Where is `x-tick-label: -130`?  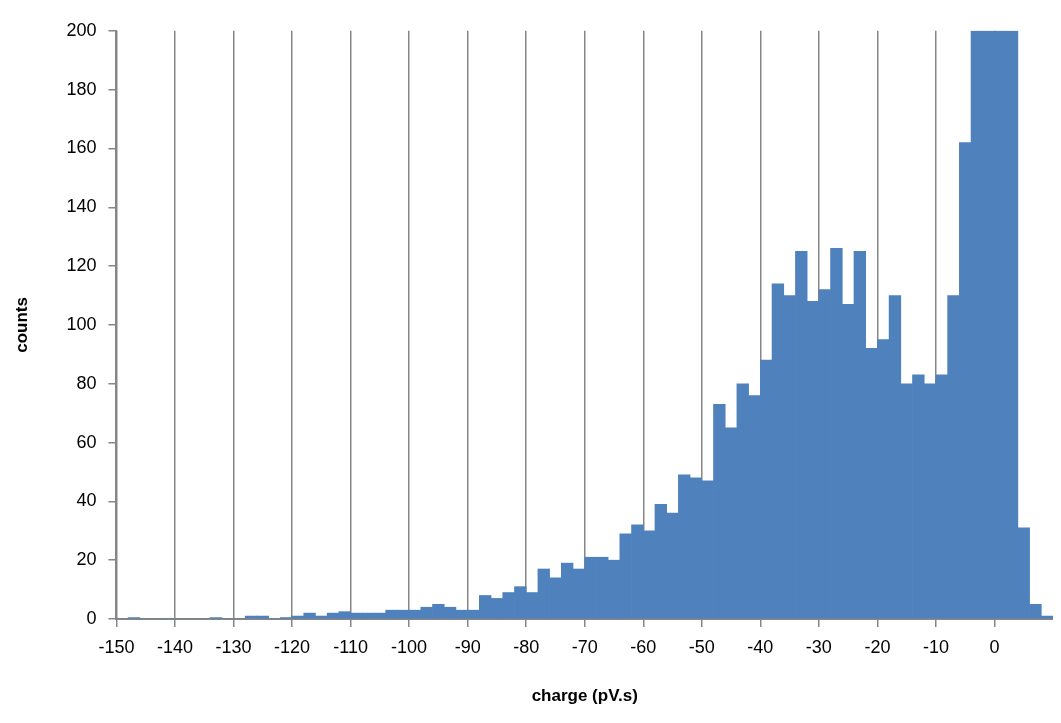
x-tick-label: -130 is located at coordinates (233, 646).